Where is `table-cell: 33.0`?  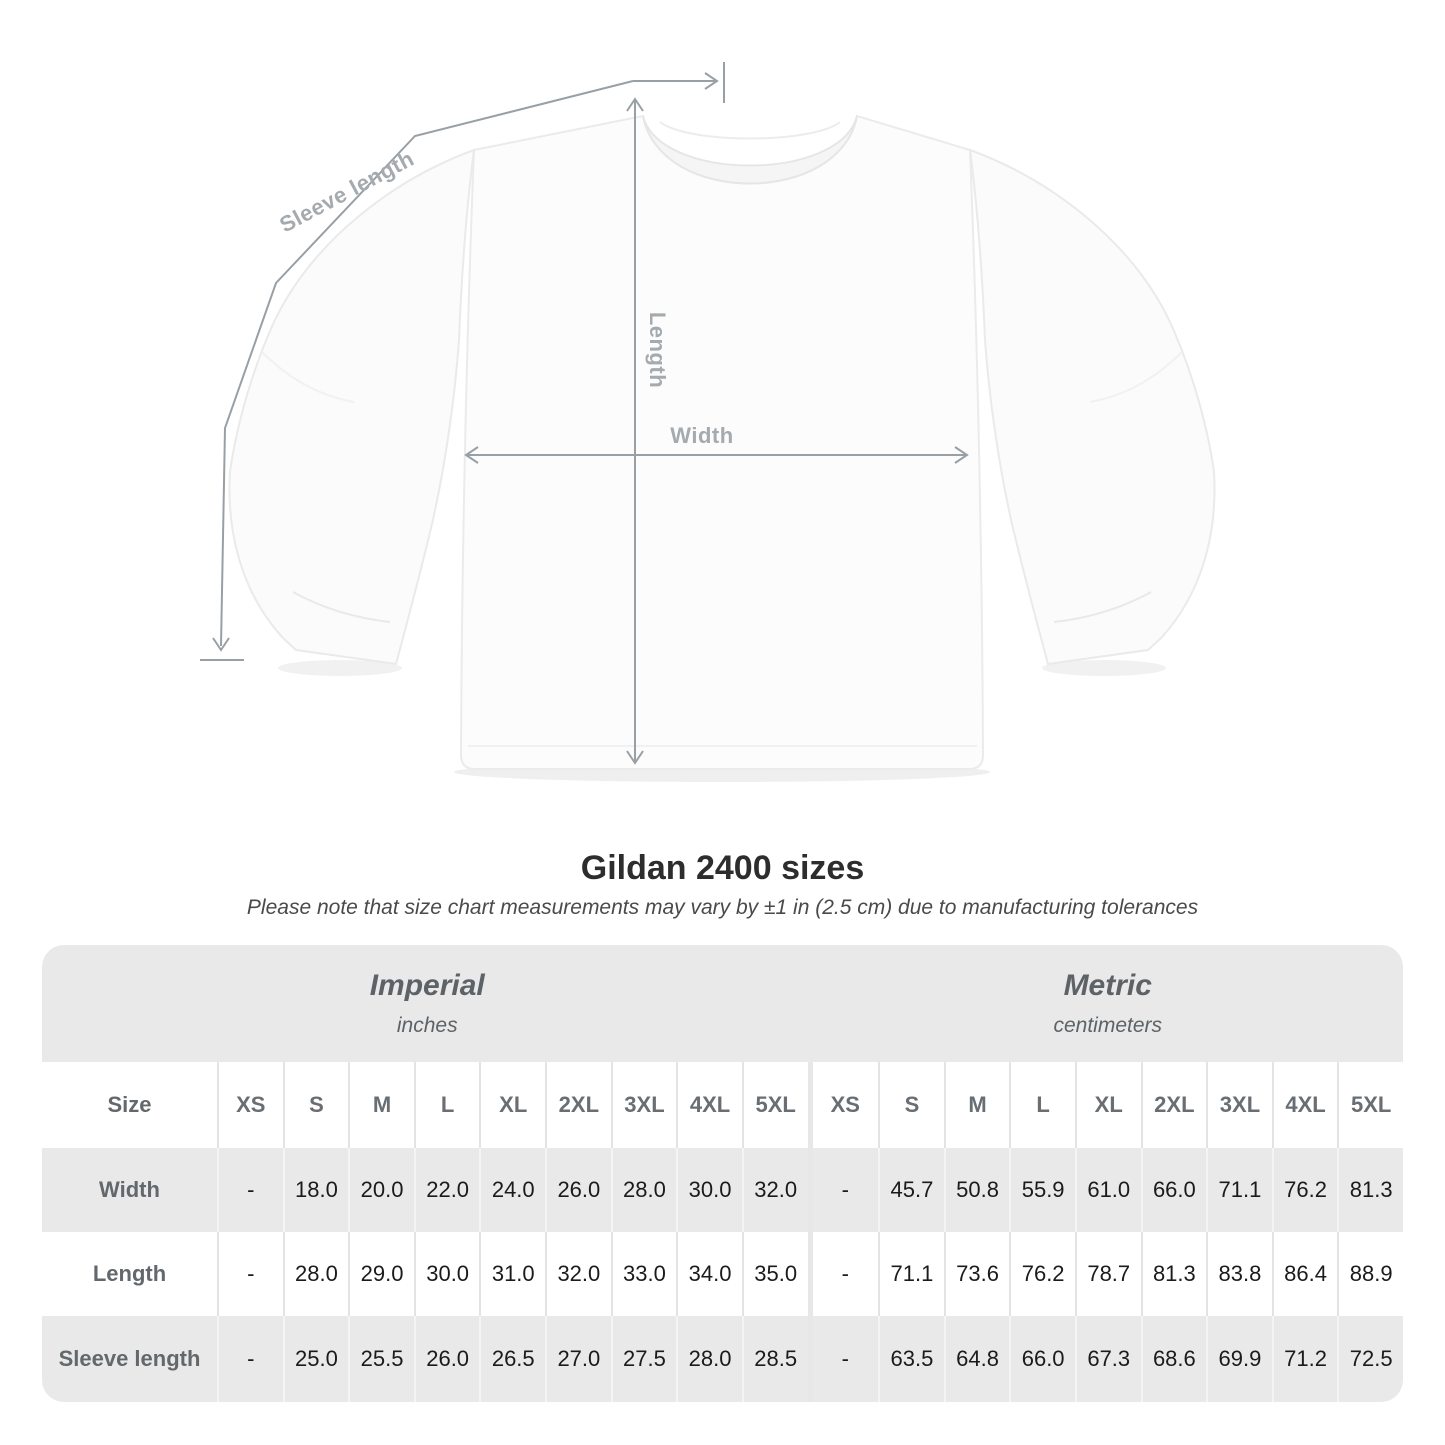
table-cell: 33.0 is located at coordinates (643, 1274).